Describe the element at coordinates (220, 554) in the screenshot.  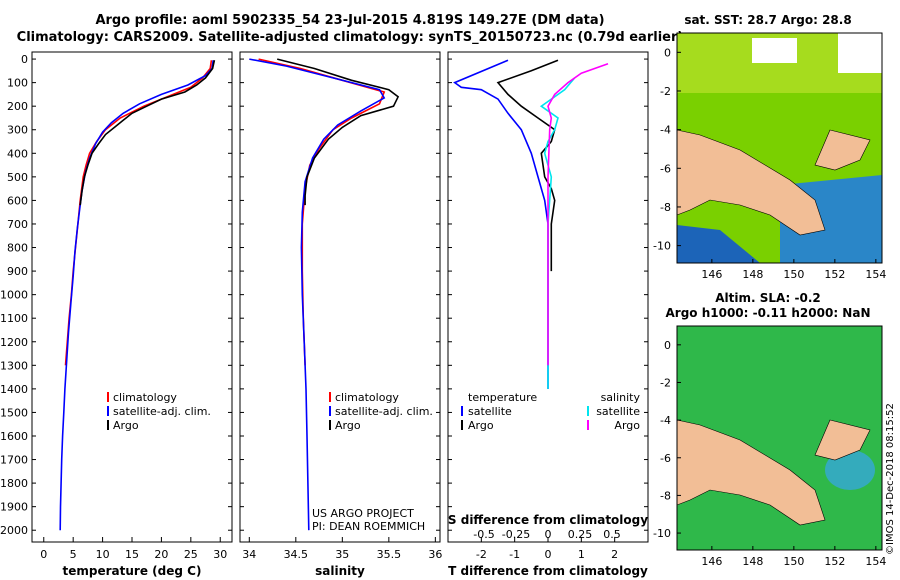
I see `x-tick-label: 30` at that location.